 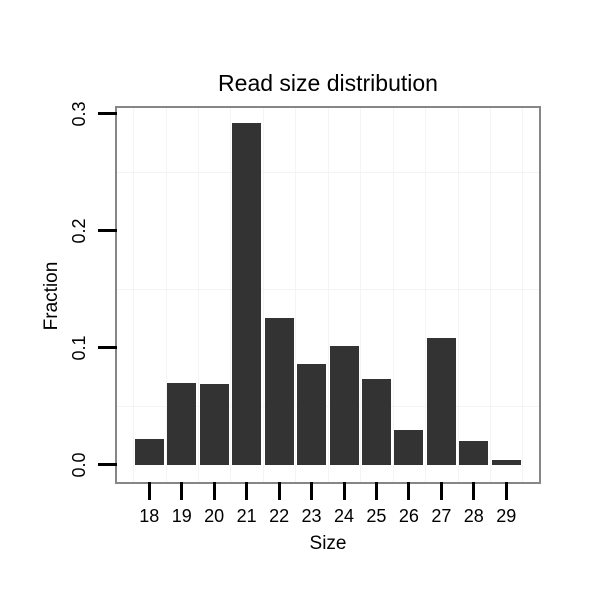 I want to click on y-axis-label: Fraction, so click(x=51, y=296).